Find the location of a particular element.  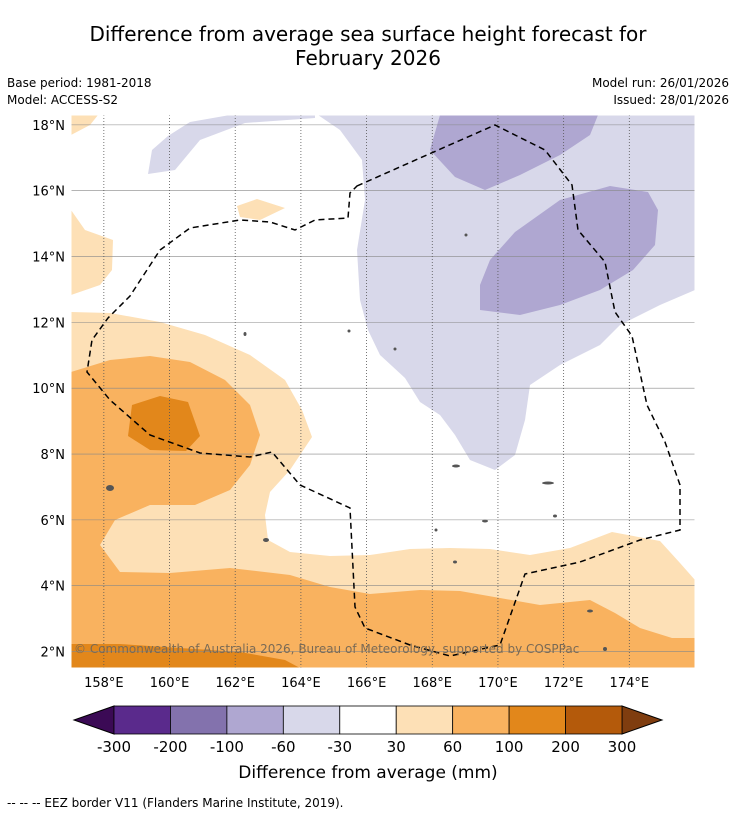

colorbar-over-triangle is located at coordinates (642, 720).